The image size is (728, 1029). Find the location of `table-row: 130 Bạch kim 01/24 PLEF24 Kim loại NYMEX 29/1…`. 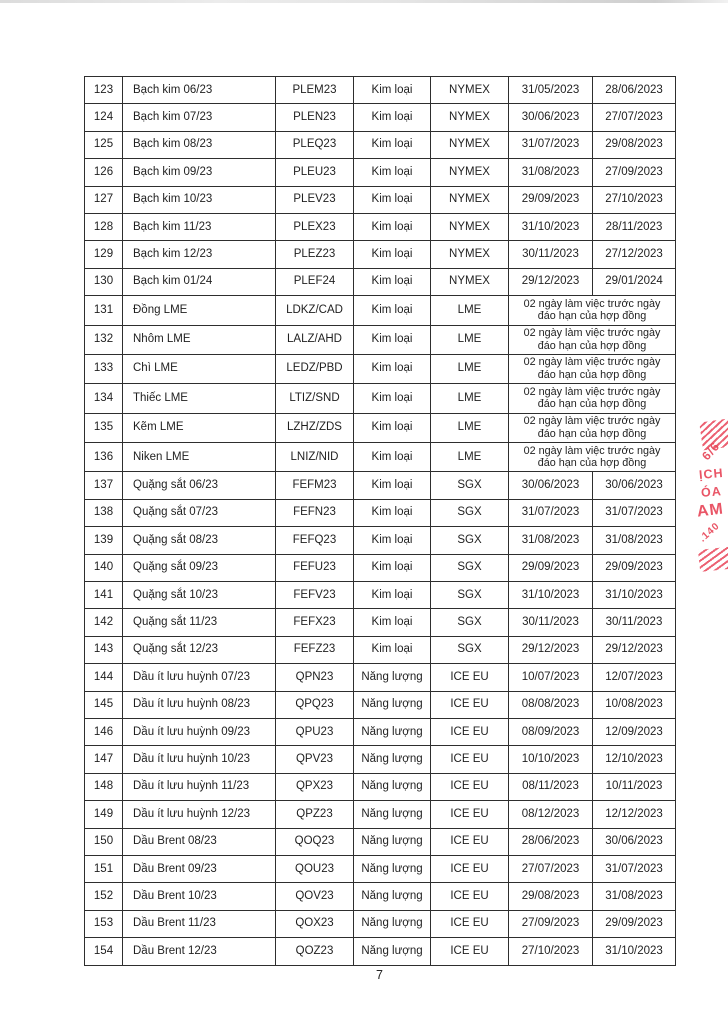

table-row: 130 Bạch kim 01/24 PLEF24 Kim loại NYMEX 29/1… is located at coordinates (380, 282).